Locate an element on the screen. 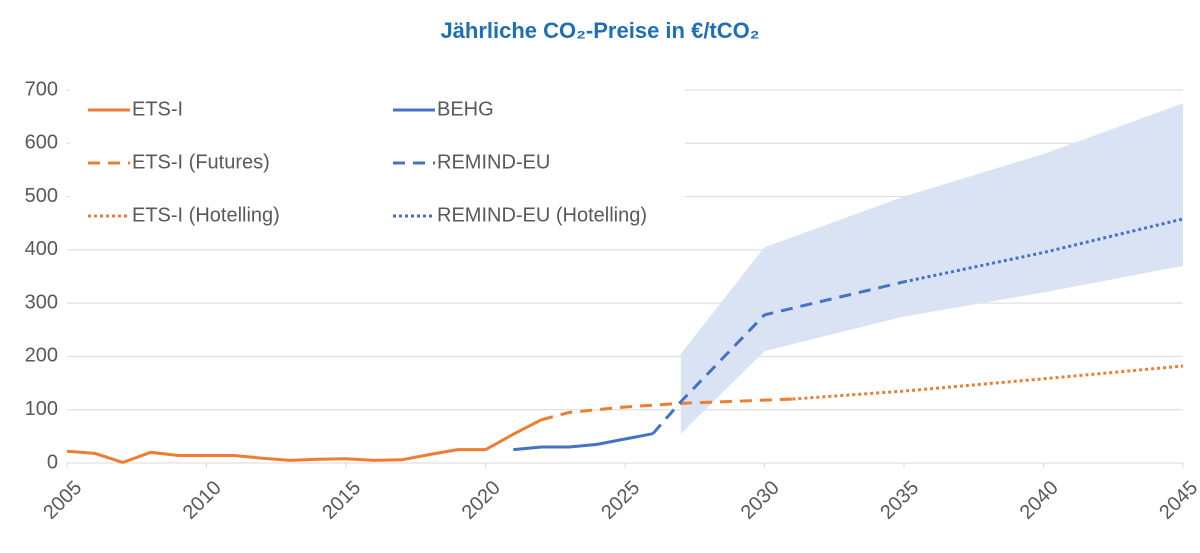 The height and width of the screenshot is (553, 1200). x-tick-label: 2015 is located at coordinates (341, 500).